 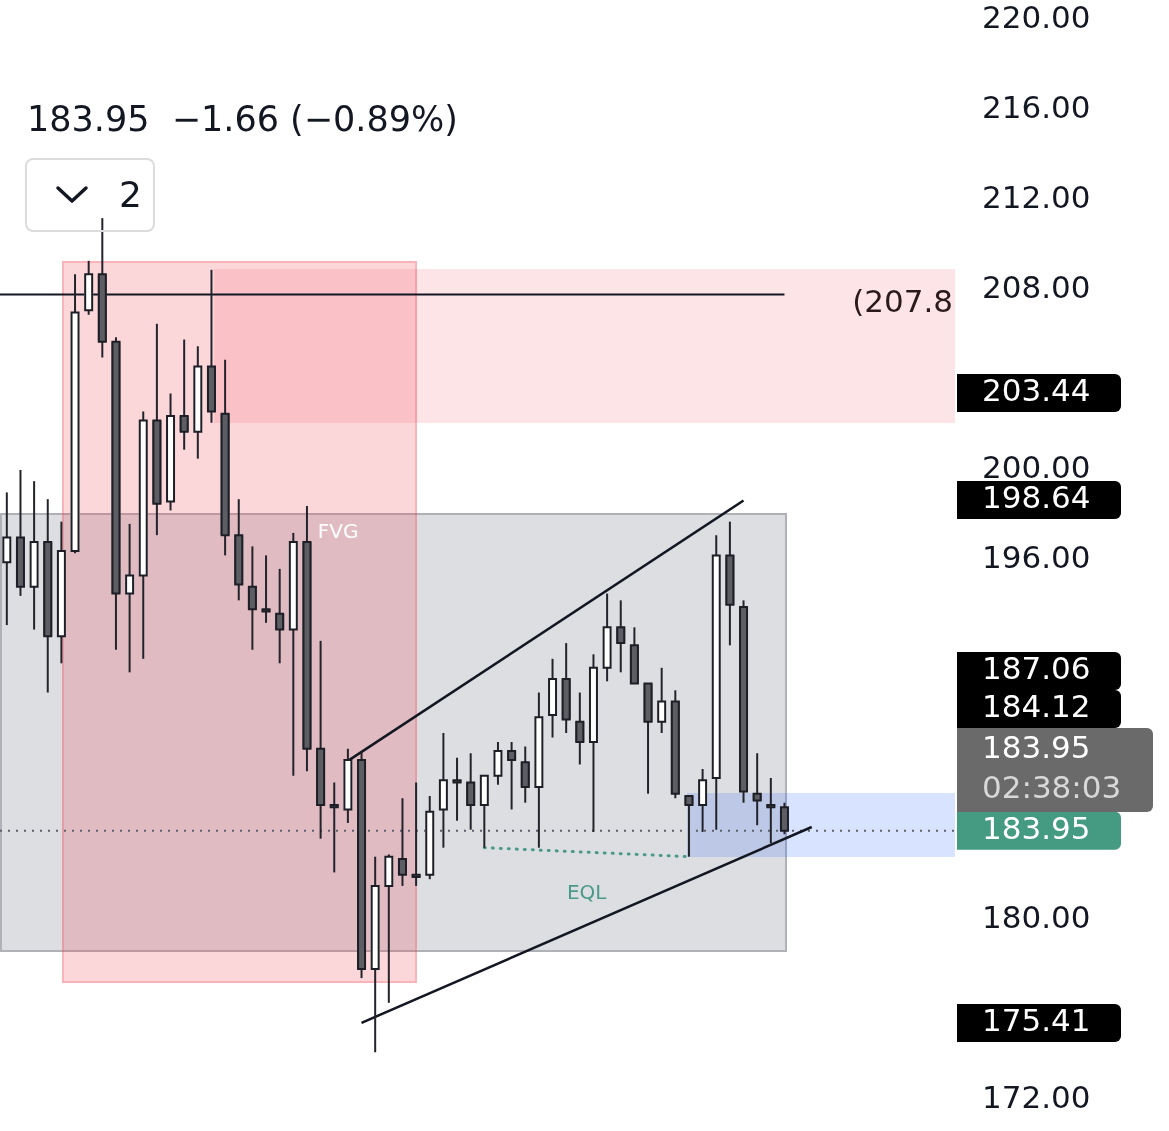 What do you see at coordinates (338, 530) in the screenshot?
I see `annotation: FVG` at bounding box center [338, 530].